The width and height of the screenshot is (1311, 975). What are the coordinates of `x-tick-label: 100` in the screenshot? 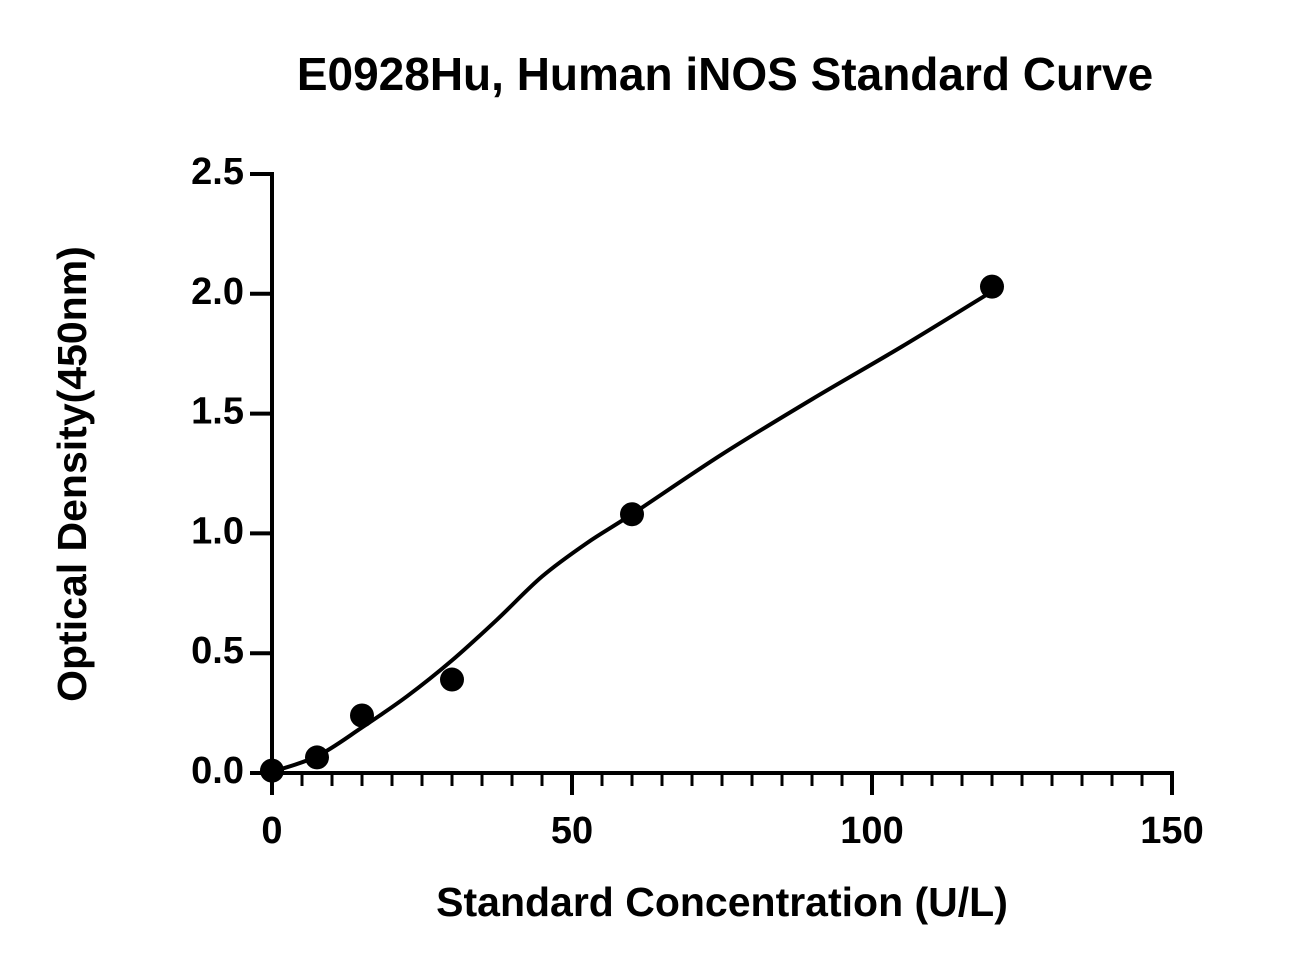 It's located at (871, 831).